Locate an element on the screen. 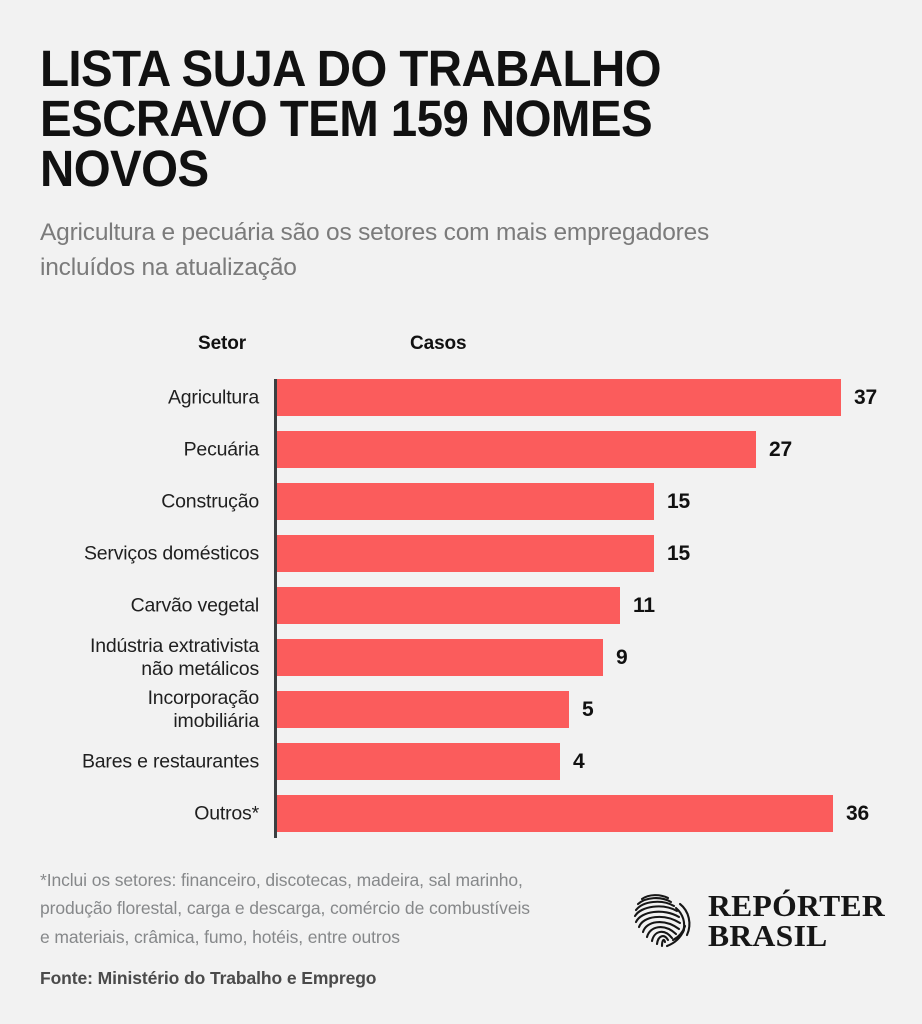  bar-value: 36 is located at coordinates (857, 814).